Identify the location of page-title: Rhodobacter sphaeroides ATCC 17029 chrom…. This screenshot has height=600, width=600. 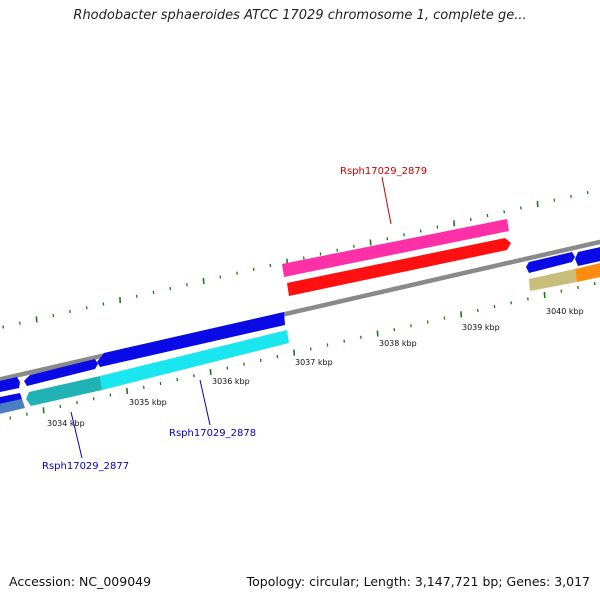
(300, 15).